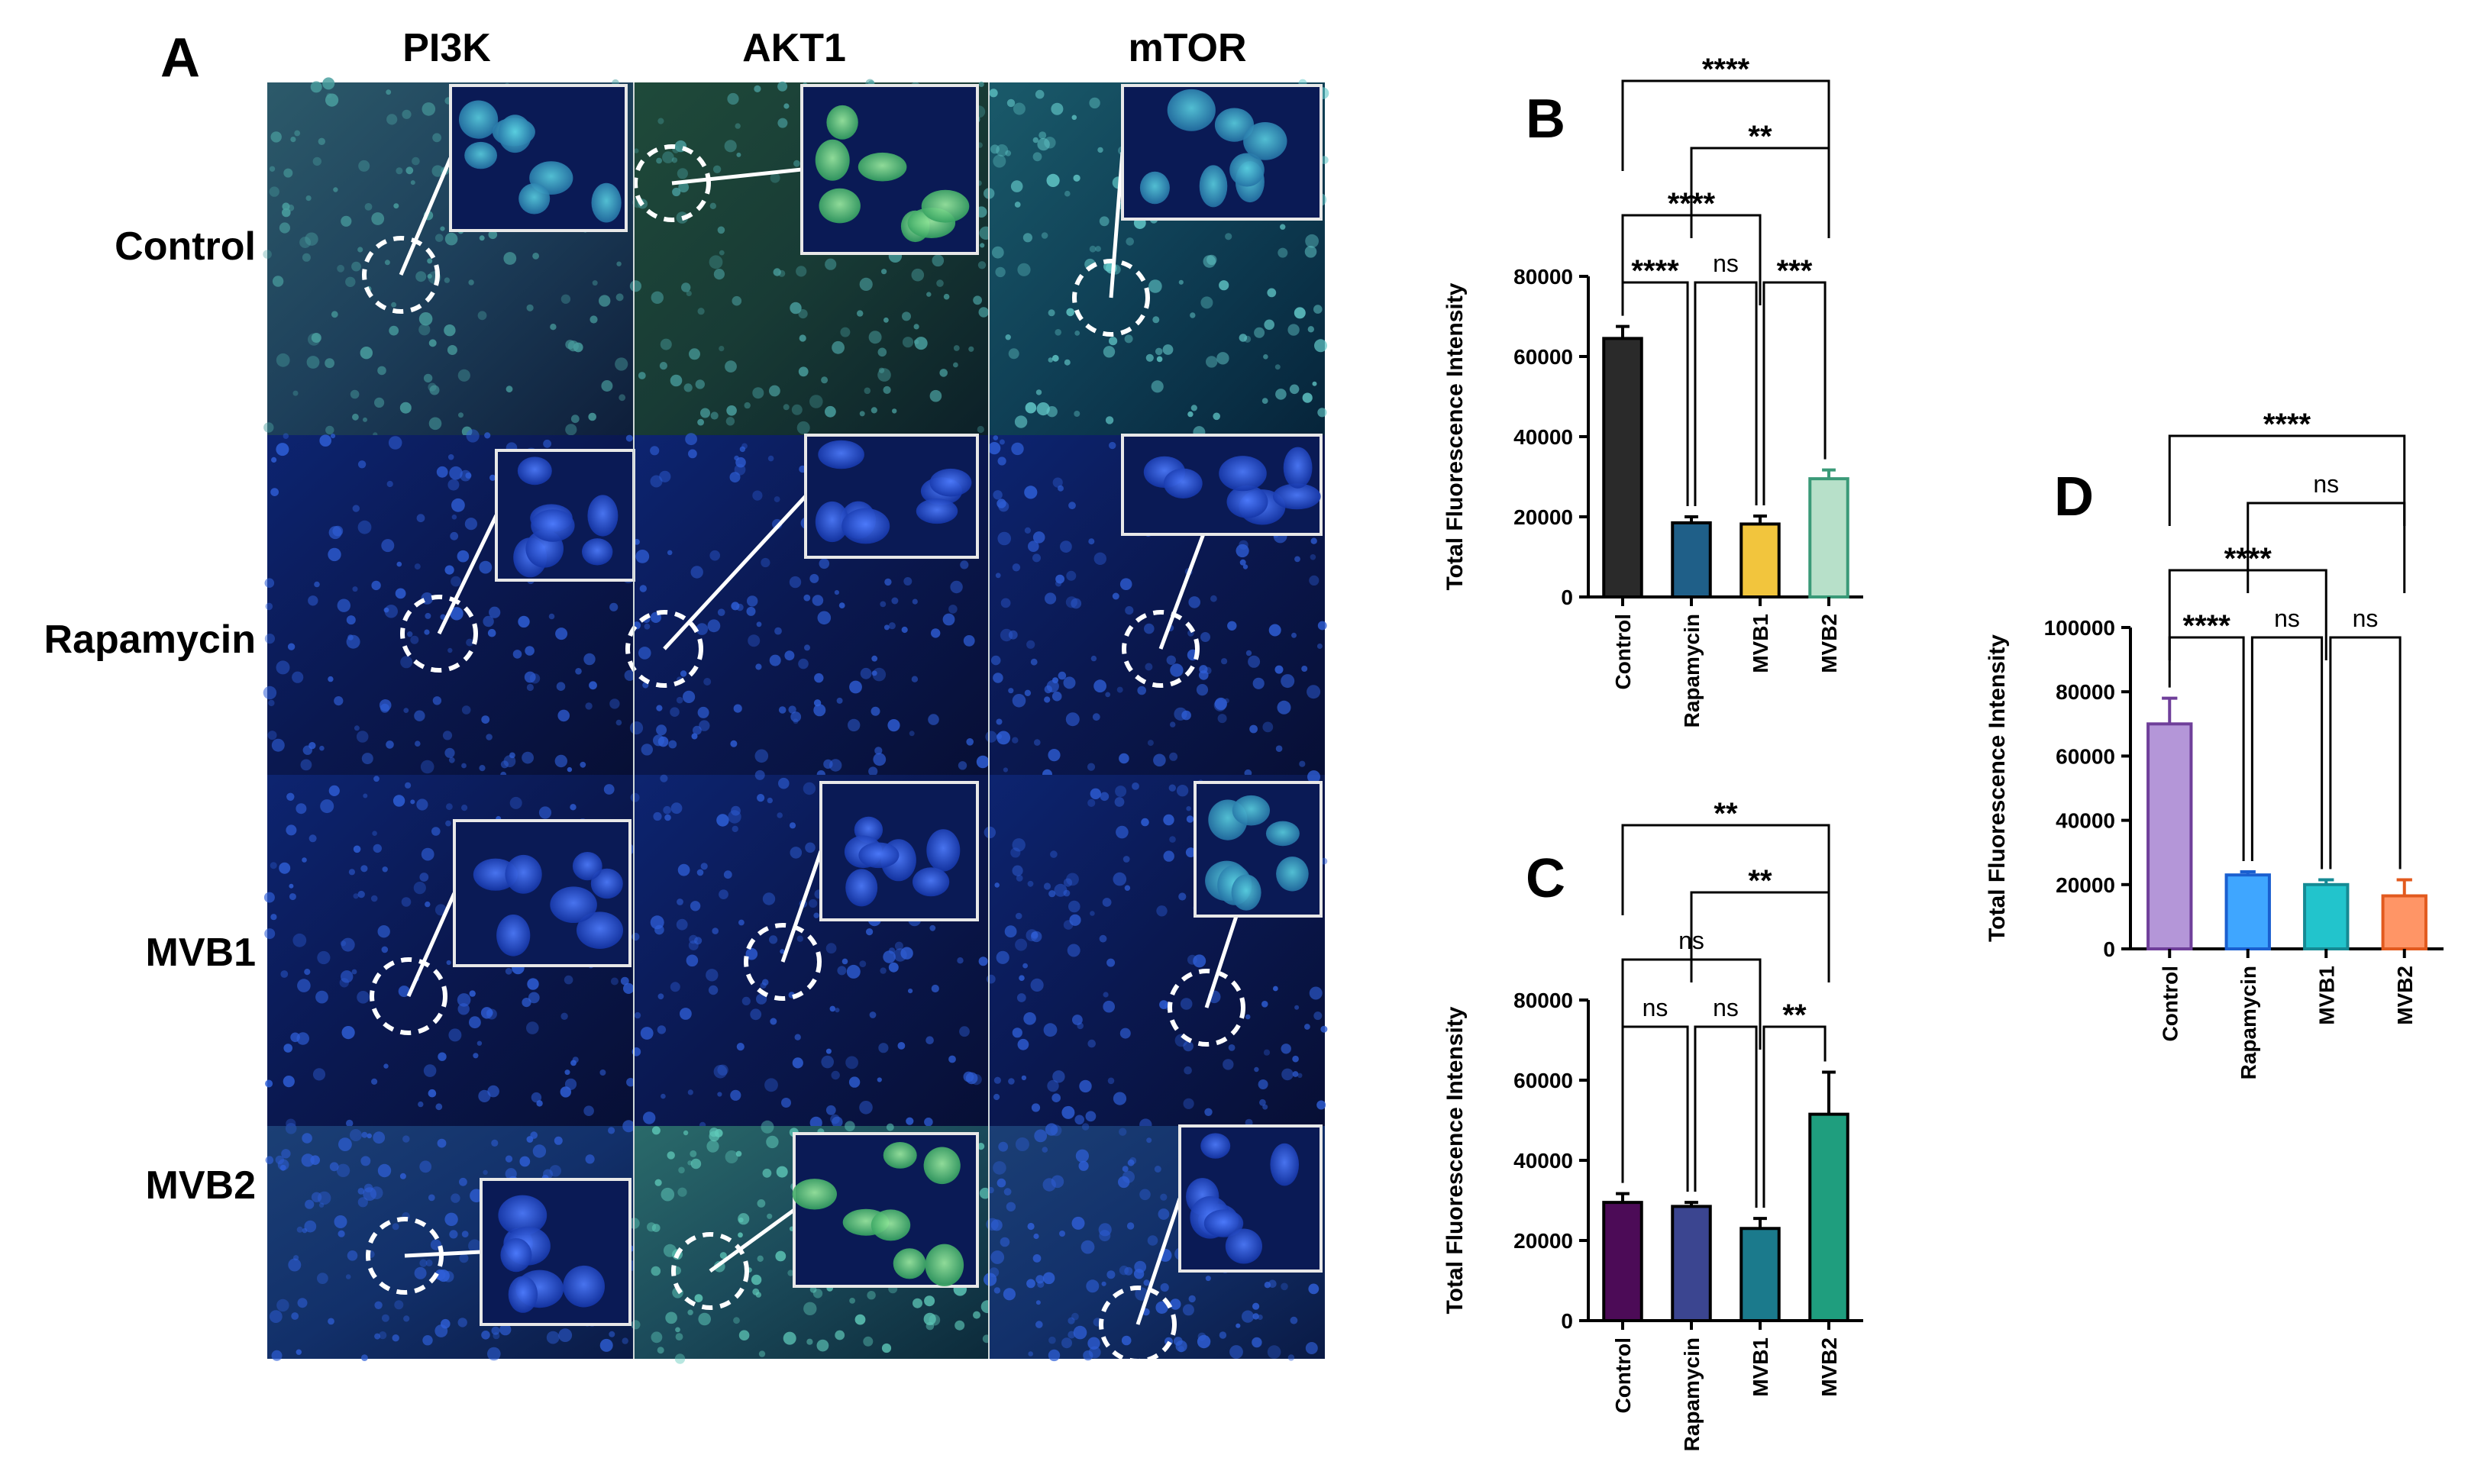 This screenshot has width=2484, height=1484. I want to click on x-tick-label: MVB2, so click(1829, 643).